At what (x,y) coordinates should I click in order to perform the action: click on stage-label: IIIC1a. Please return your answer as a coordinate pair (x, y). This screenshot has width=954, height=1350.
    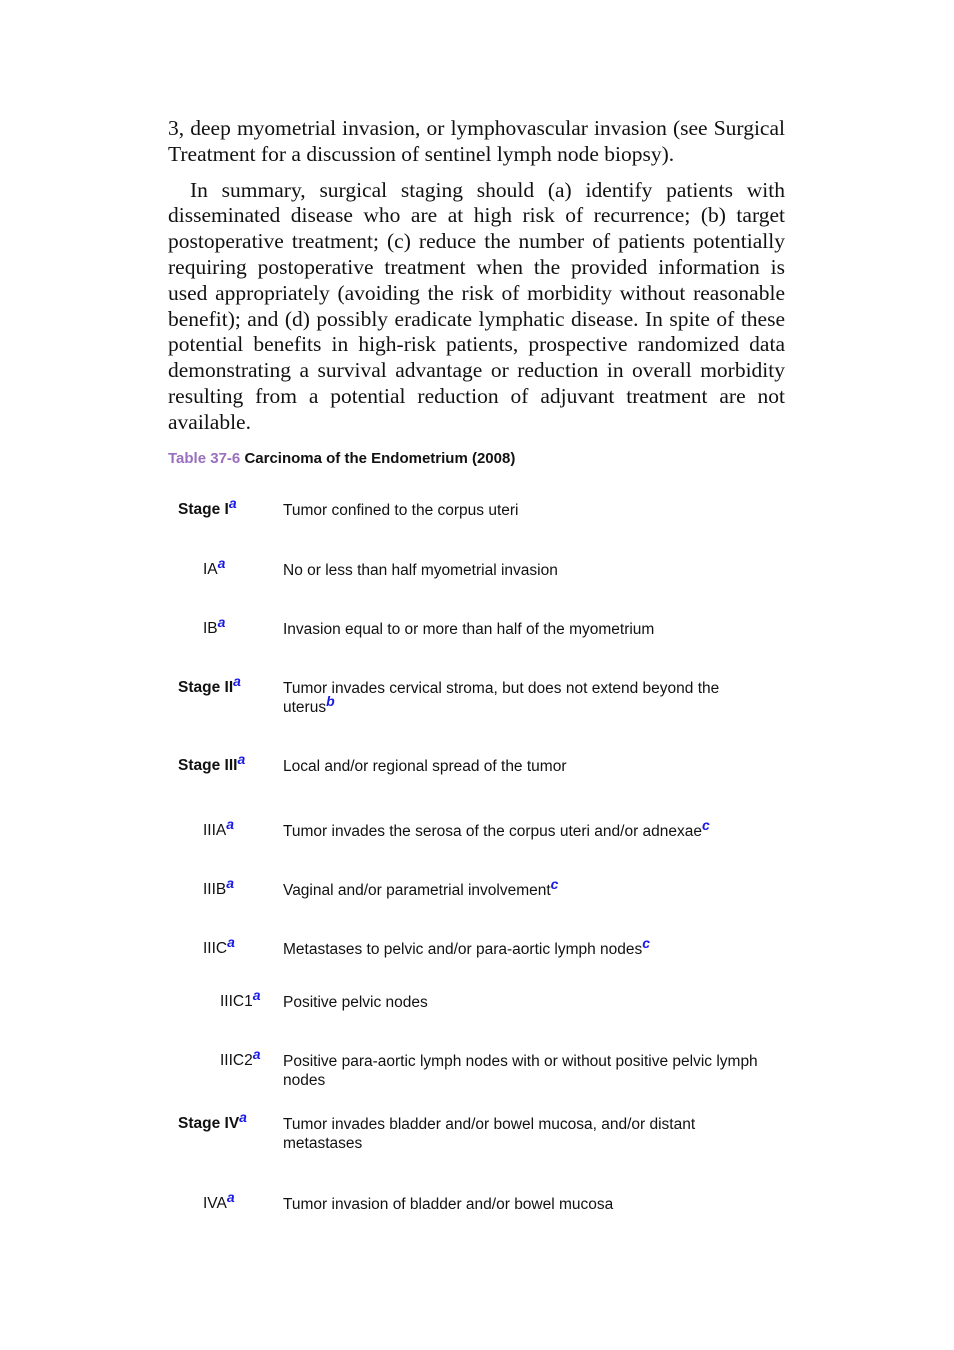
    Looking at the image, I should click on (240, 998).